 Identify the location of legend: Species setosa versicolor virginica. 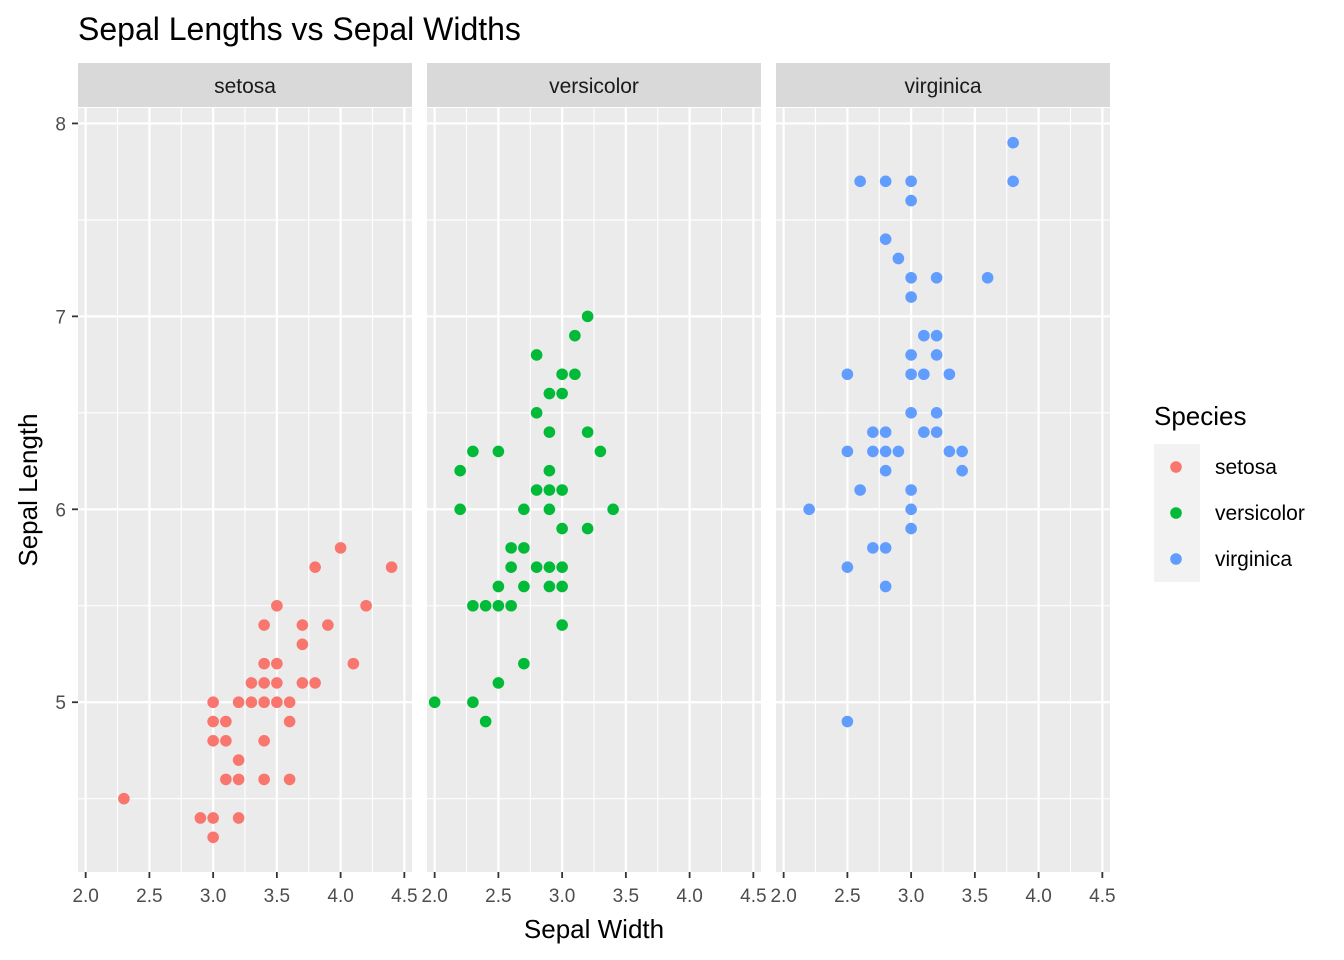
(1229, 491).